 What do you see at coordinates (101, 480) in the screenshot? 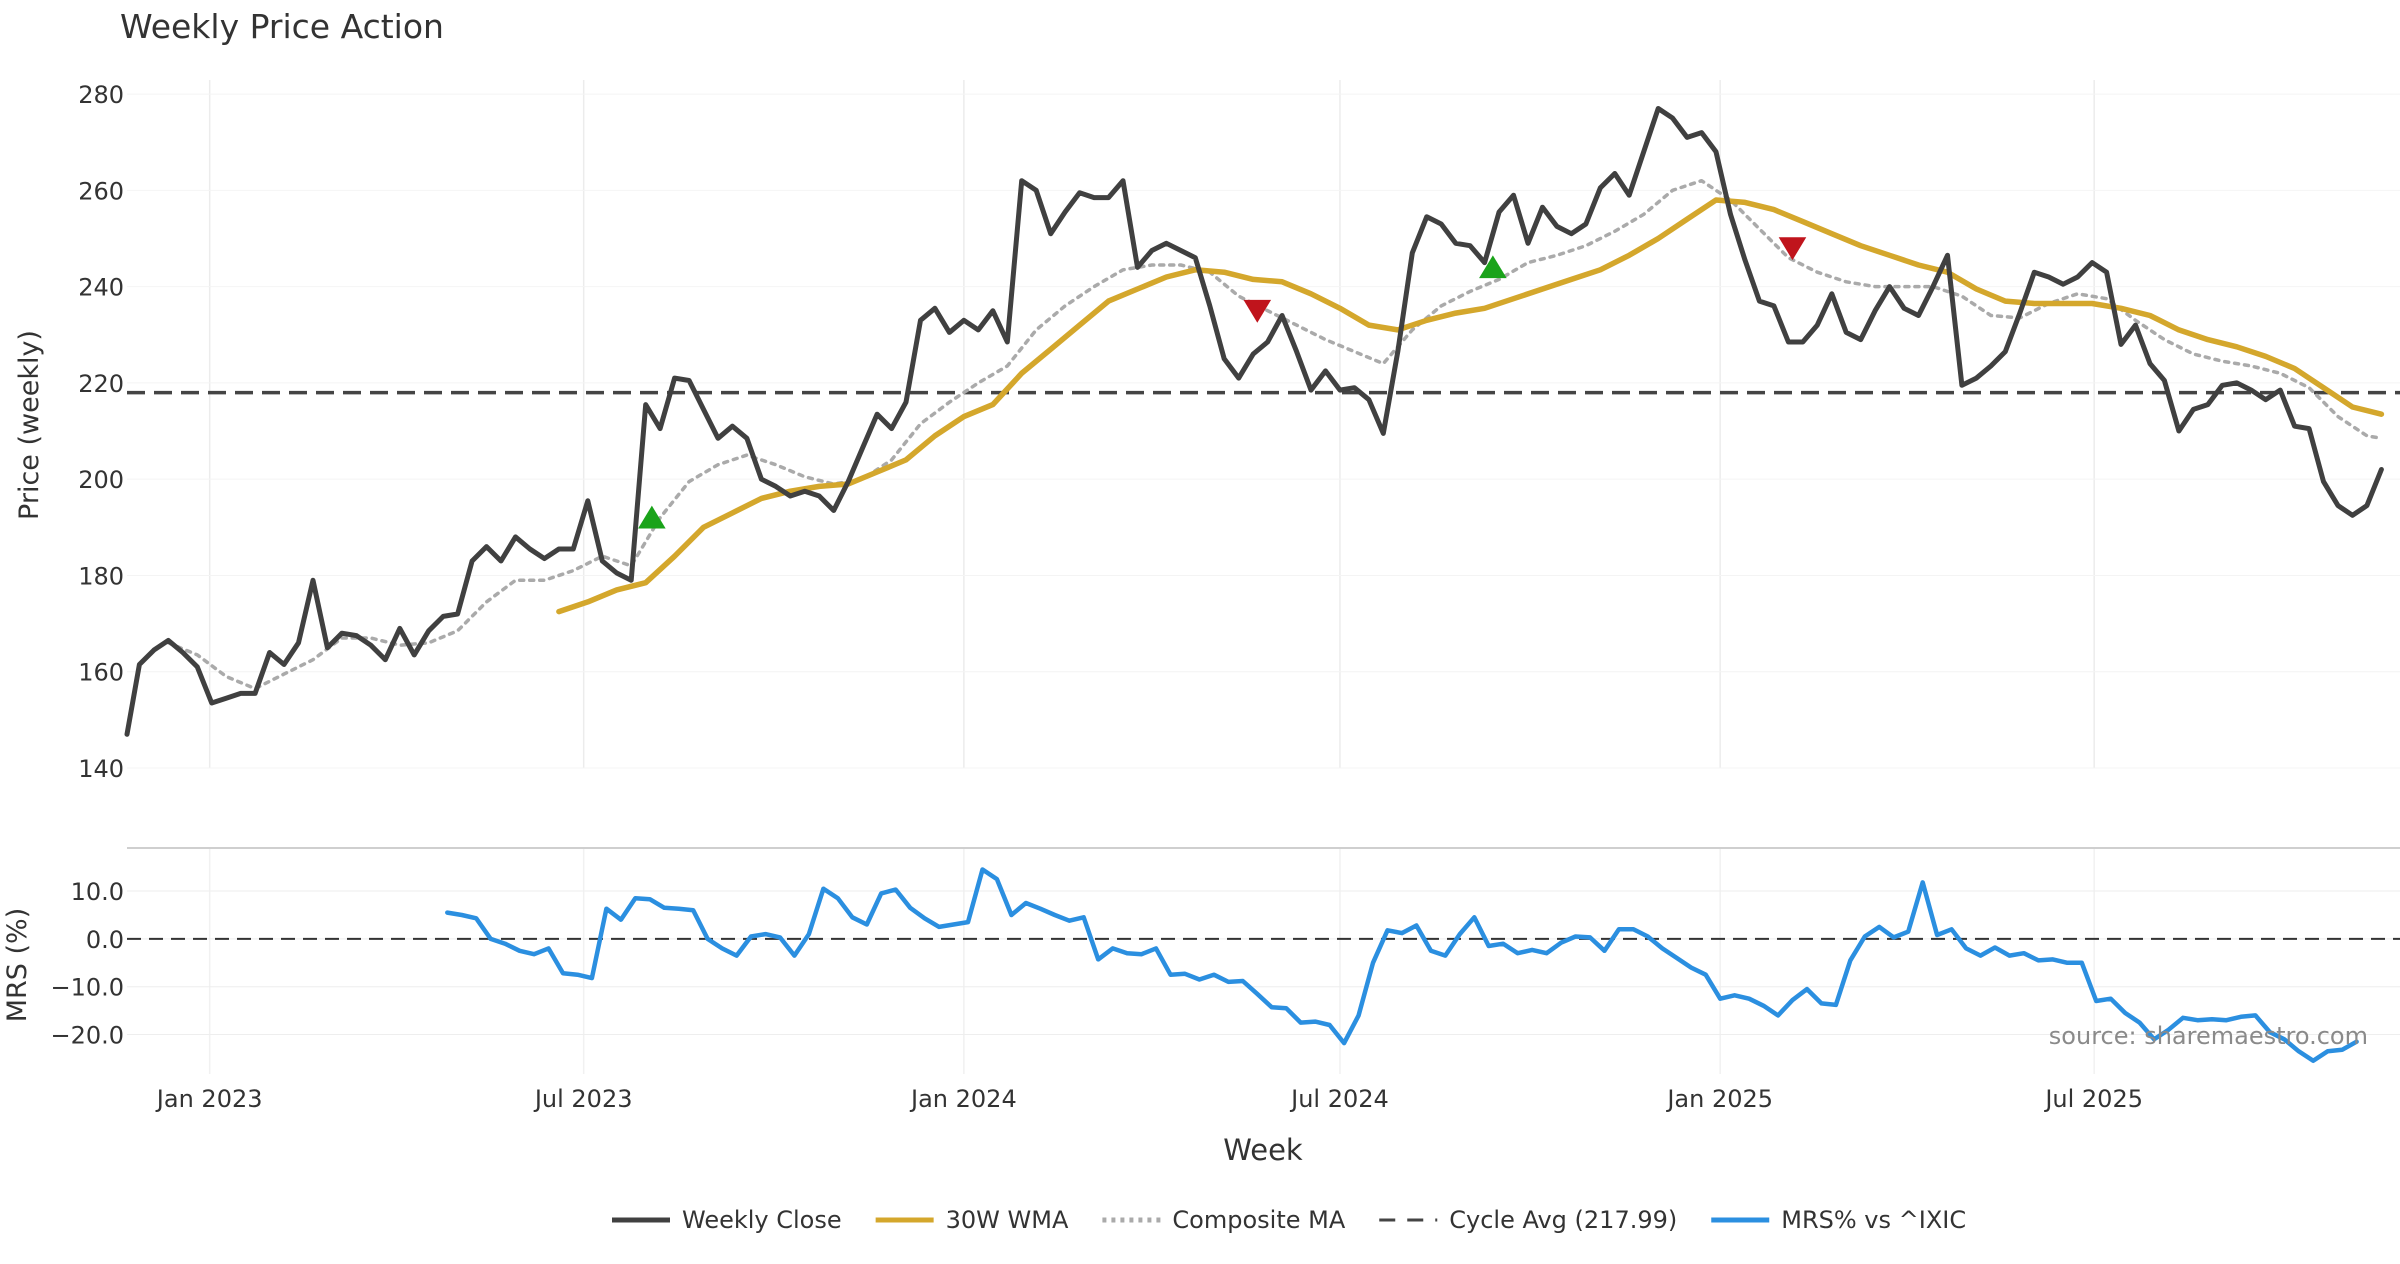
I see `price-y-tick-label: 200` at bounding box center [101, 480].